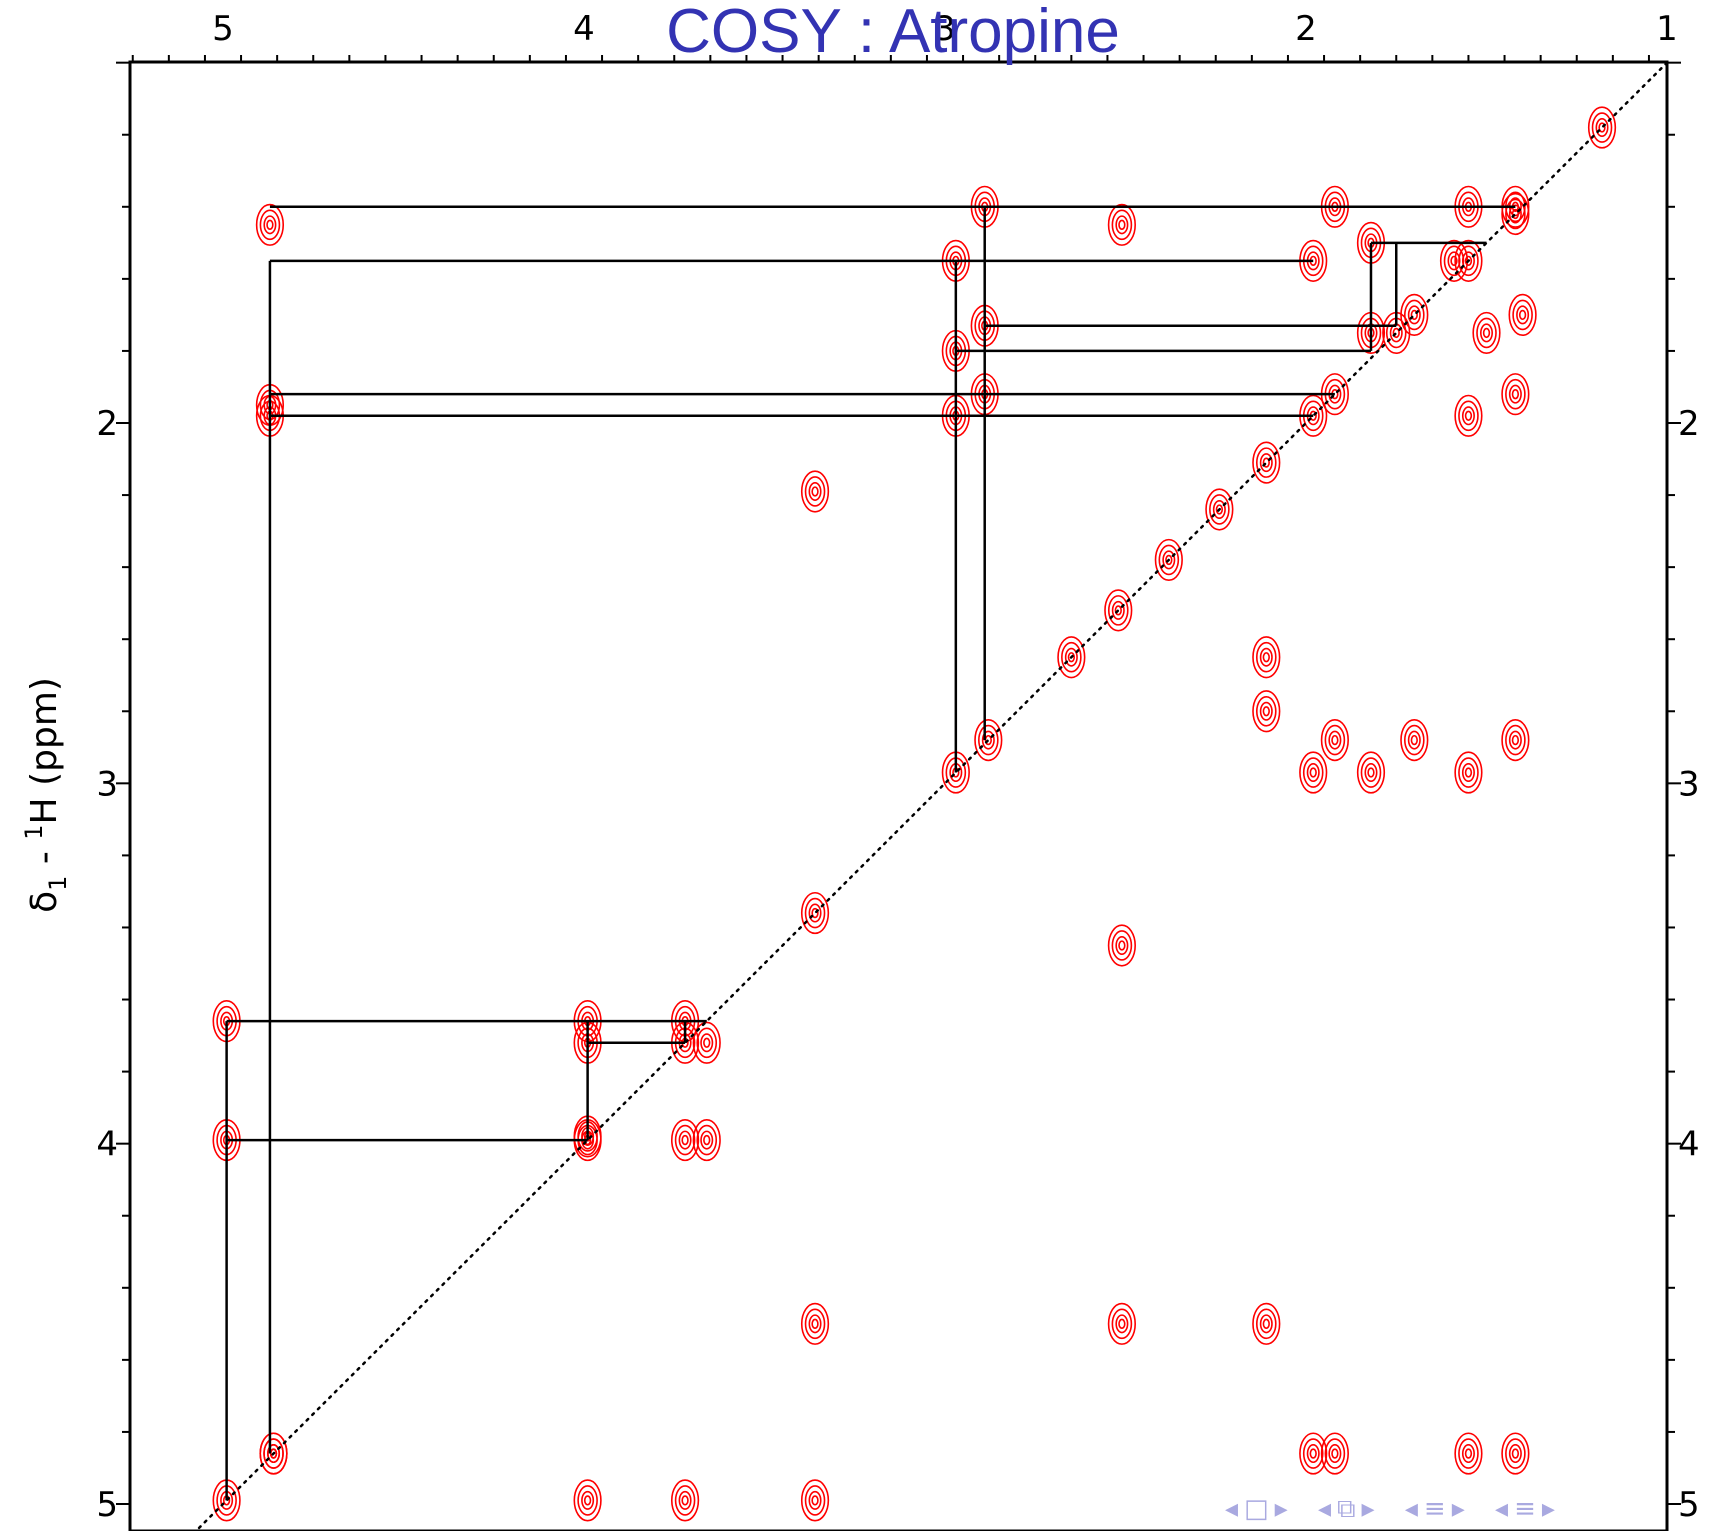 The image size is (1713, 1531). Describe the element at coordinates (1398, 1509) in the screenshot. I see `slide-navigation: ◂□▸ ◂⧉▸ ◂≡▸ ◂≡▸` at that location.